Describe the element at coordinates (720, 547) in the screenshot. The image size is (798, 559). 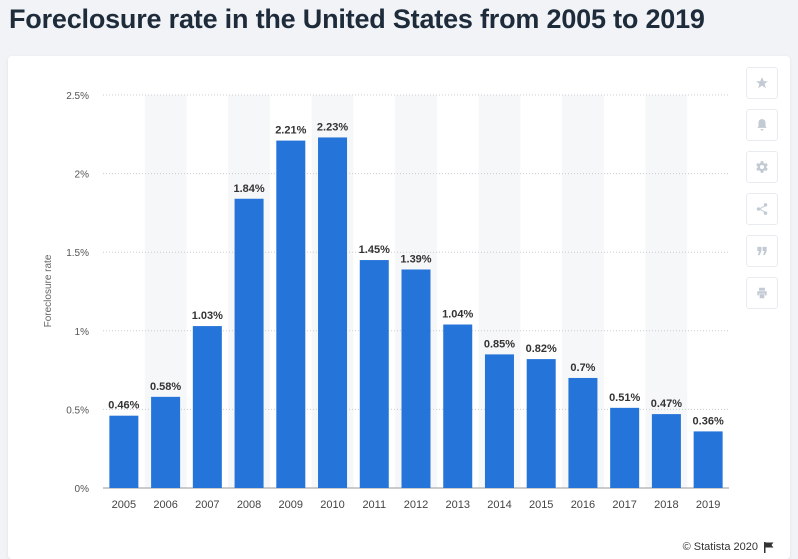
I see `credit-text: © Statista 2020` at that location.